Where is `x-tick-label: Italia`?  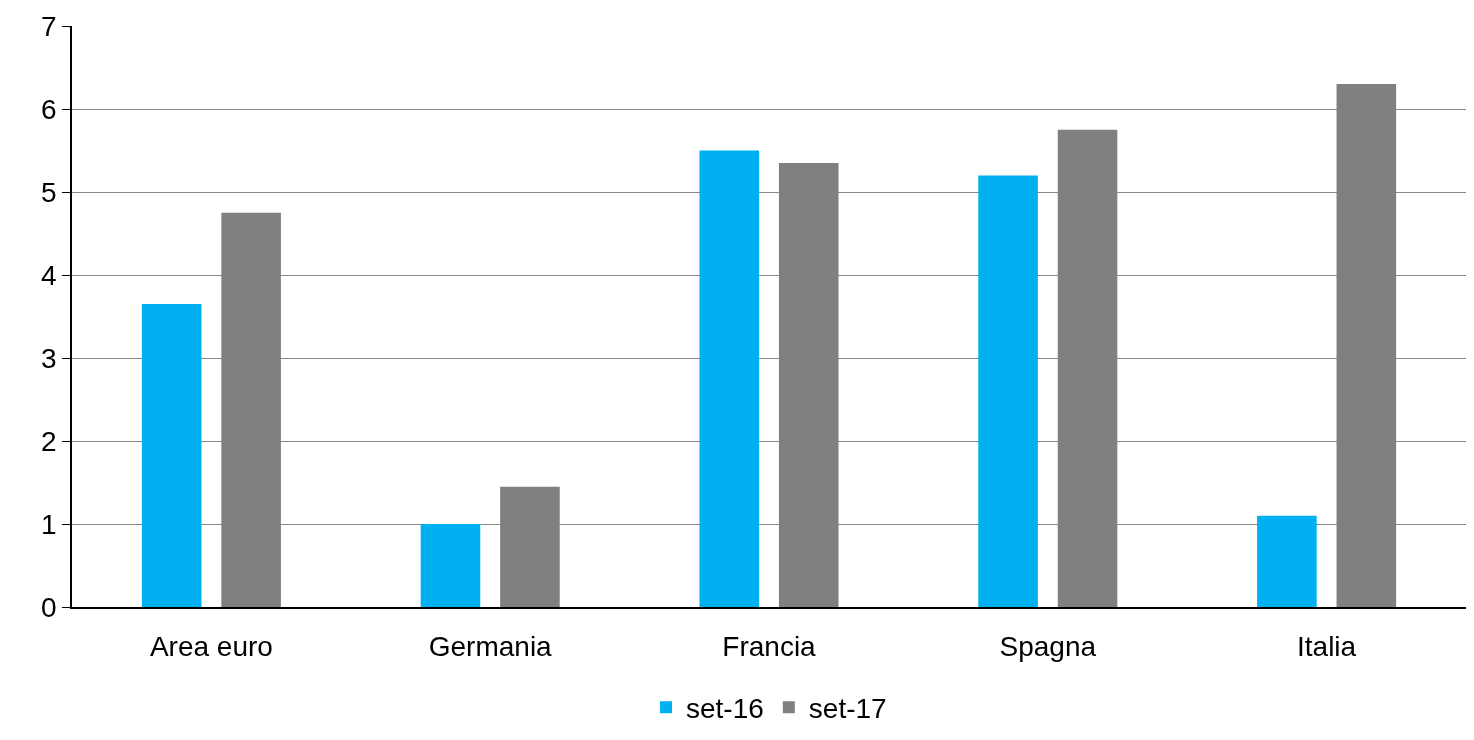 x-tick-label: Italia is located at coordinates (1327, 647).